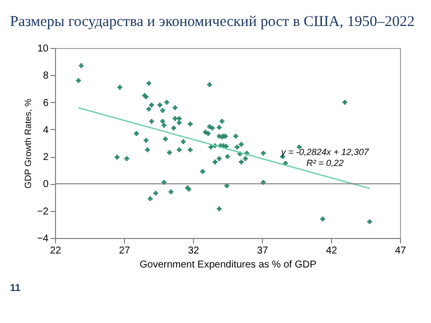 The height and width of the screenshot is (323, 431). I want to click on x-tick-label: 32, so click(194, 251).